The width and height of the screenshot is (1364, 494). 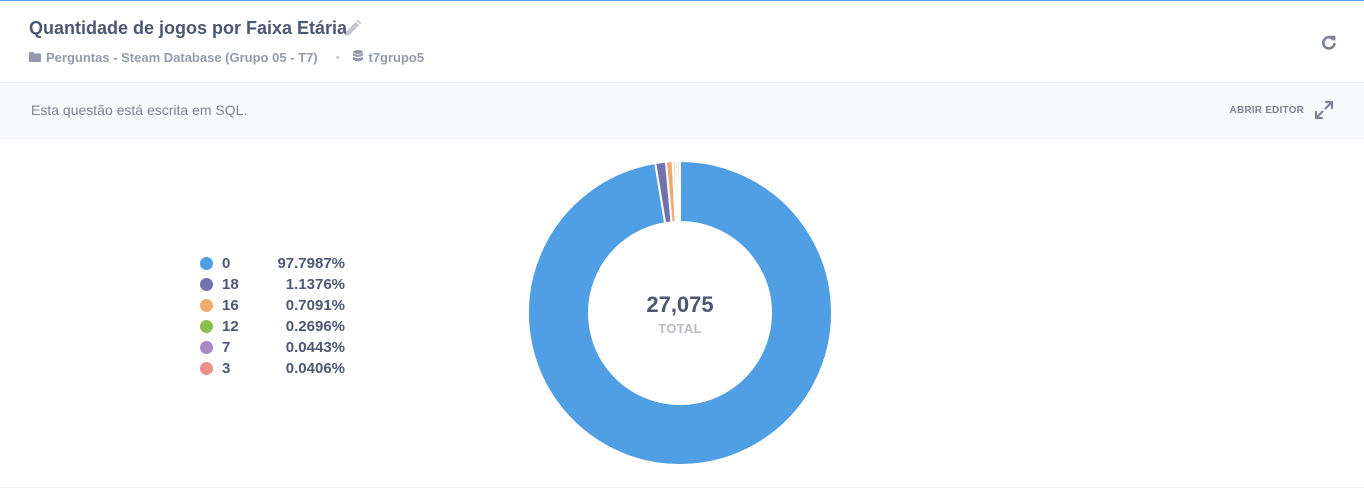 I want to click on question-title: Quantidade de jogos por Faixa Etária, so click(x=188, y=28).